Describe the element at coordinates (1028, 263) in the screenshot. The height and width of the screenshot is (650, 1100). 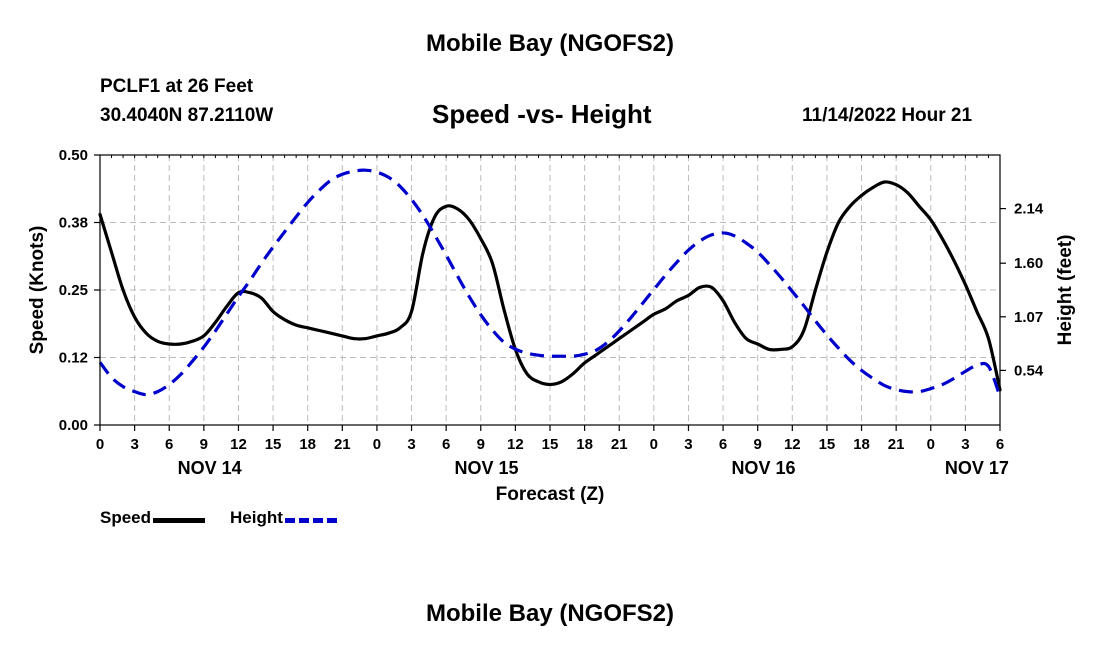
I see `y-right-tick-label: 1.60` at that location.